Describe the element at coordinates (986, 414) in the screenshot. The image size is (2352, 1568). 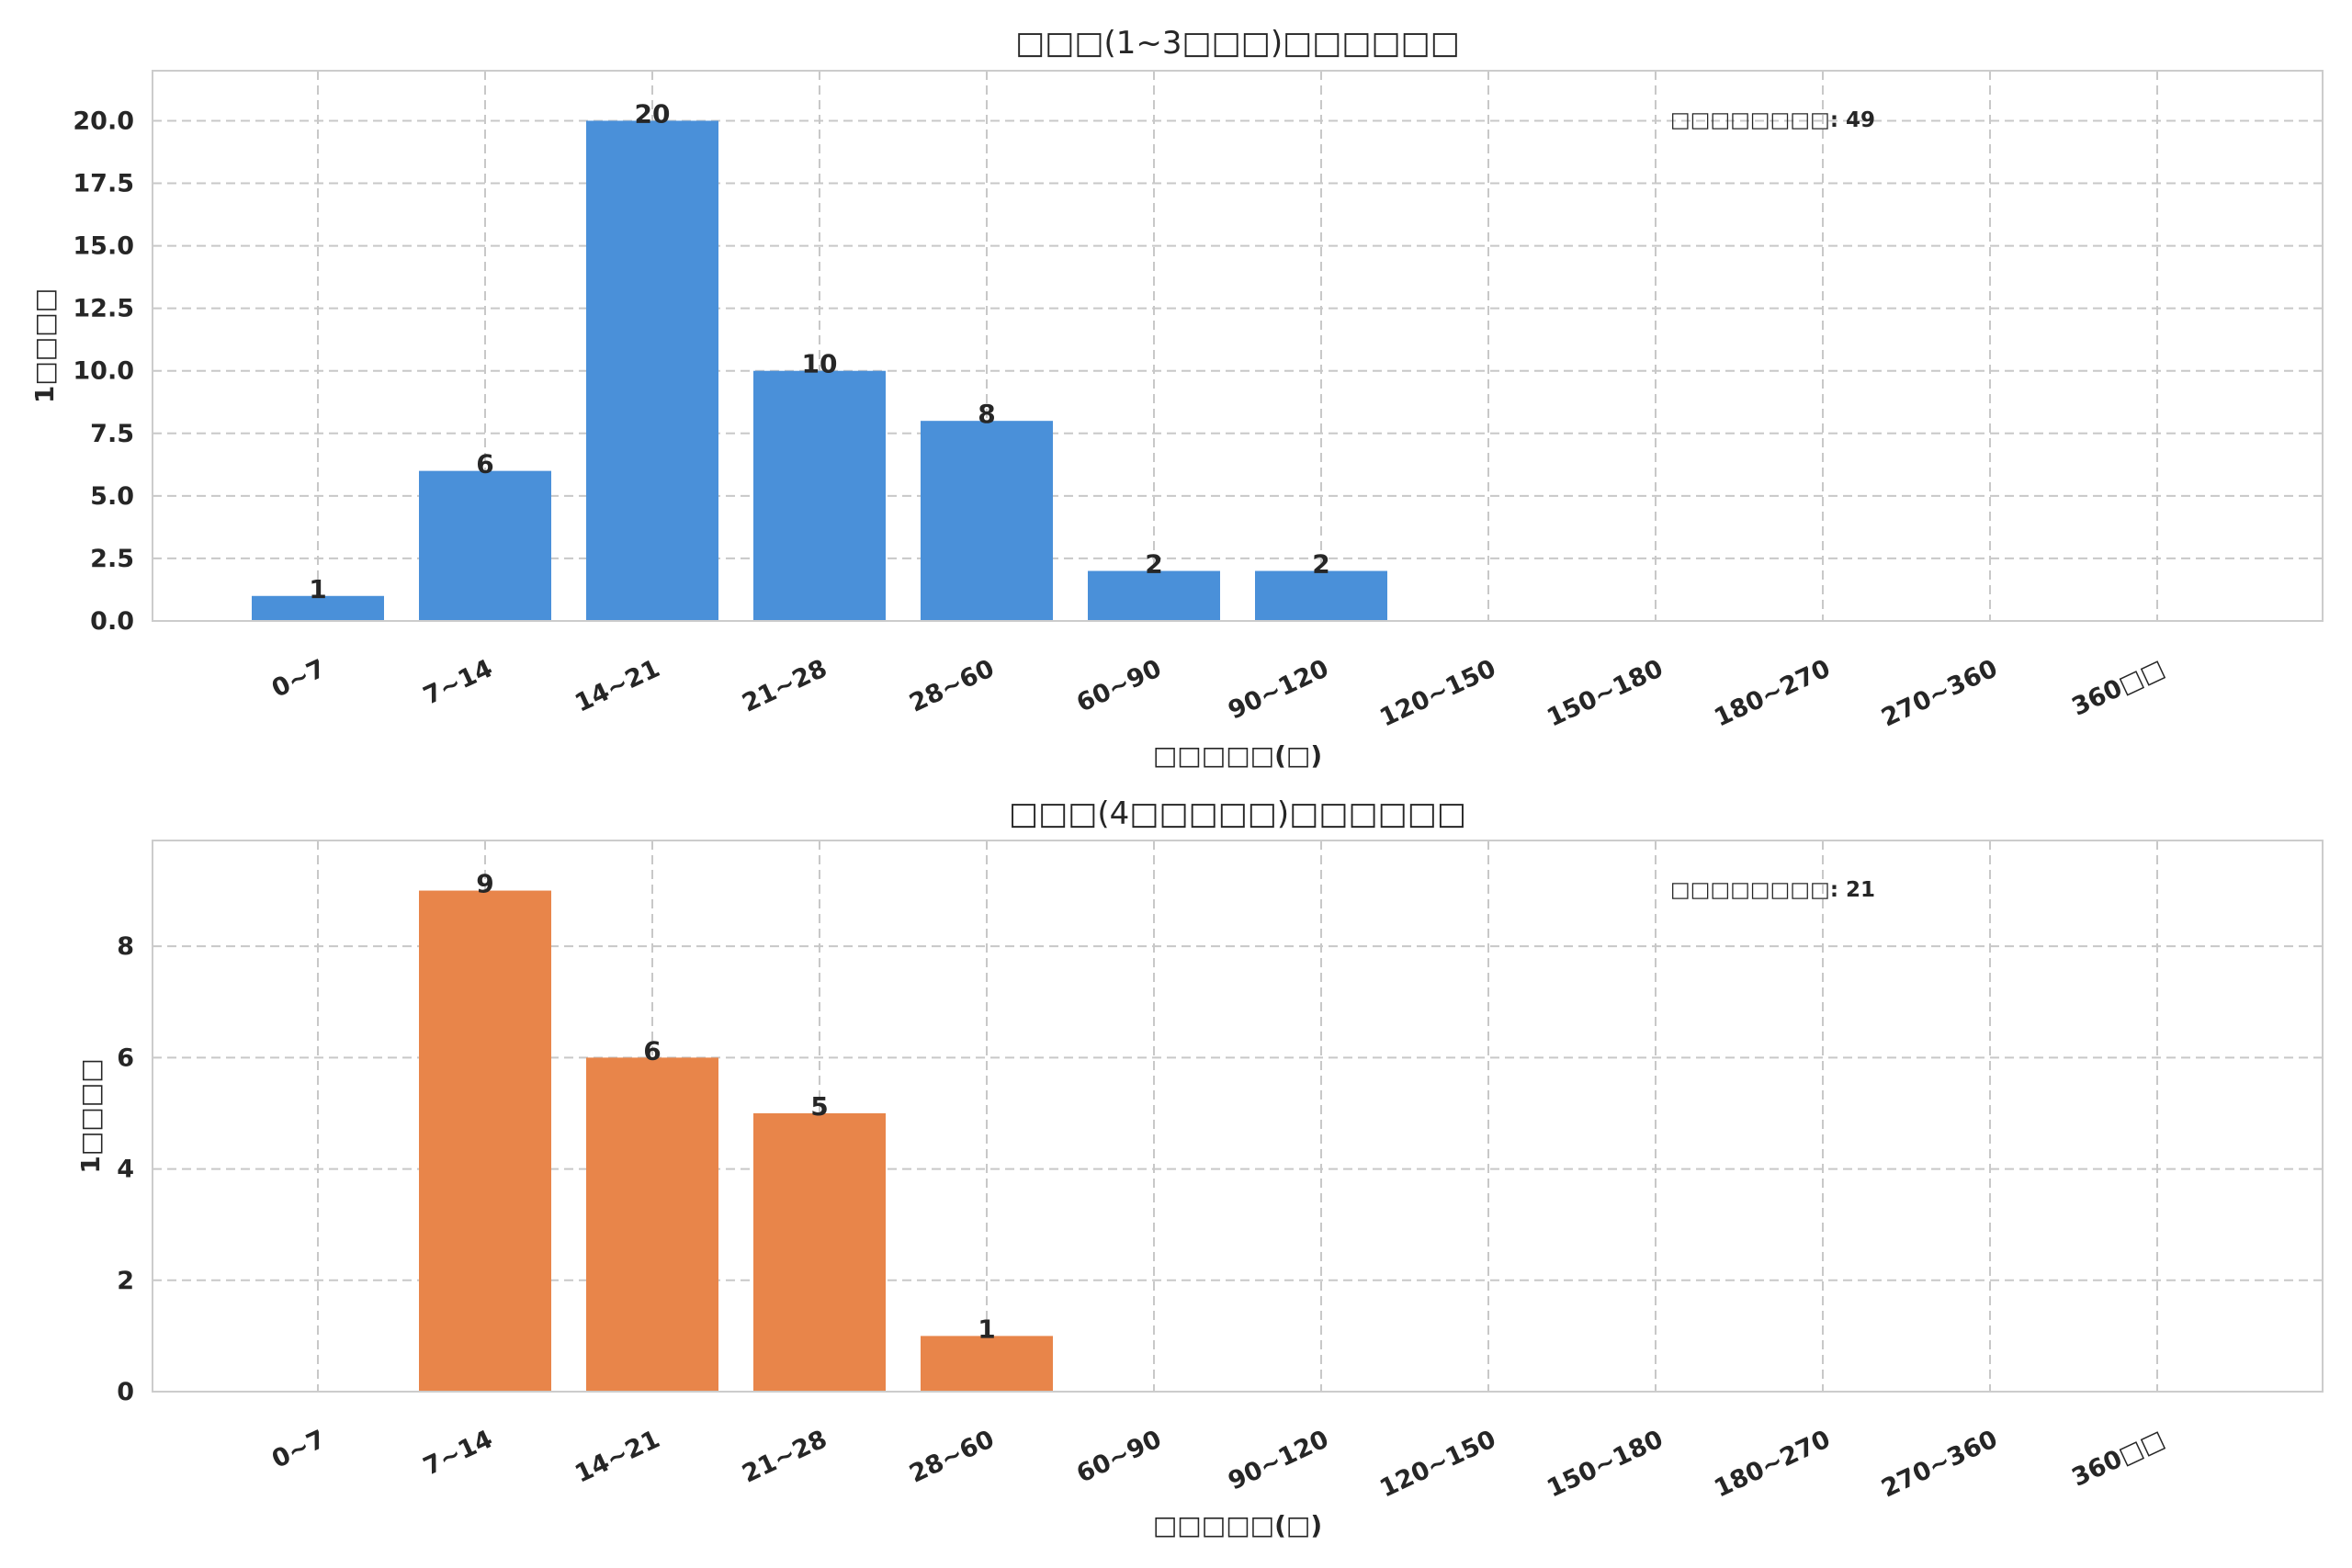
I see `bar-value-label: 8` at that location.